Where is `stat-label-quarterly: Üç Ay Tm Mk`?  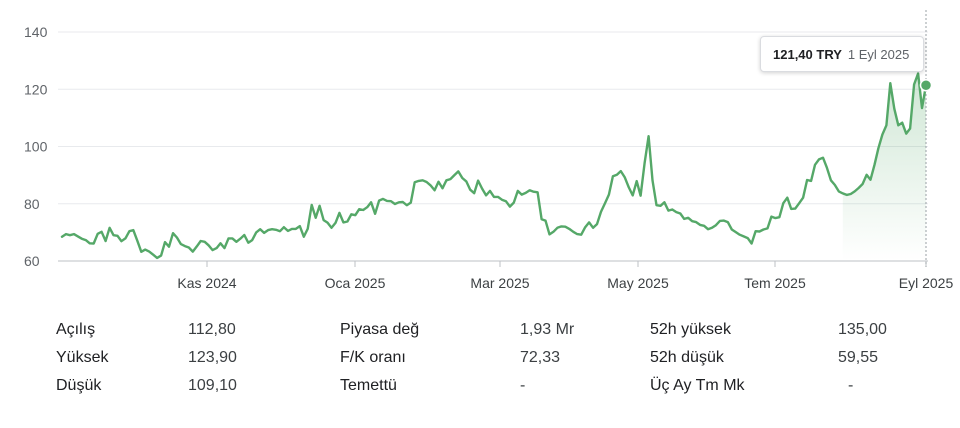
stat-label-quarterly: Üç Ay Tm Mk is located at coordinates (697, 385).